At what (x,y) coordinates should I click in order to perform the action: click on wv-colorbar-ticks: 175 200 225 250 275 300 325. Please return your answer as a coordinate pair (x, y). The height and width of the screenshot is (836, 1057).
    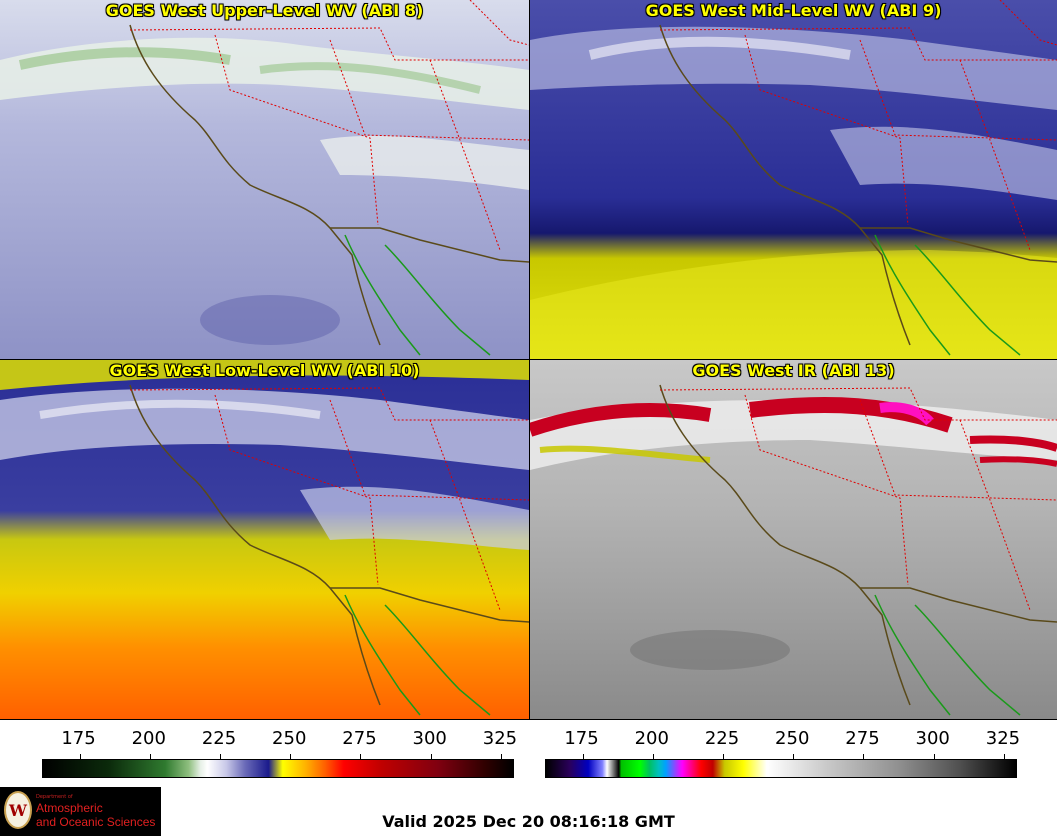
    Looking at the image, I should click on (280, 741).